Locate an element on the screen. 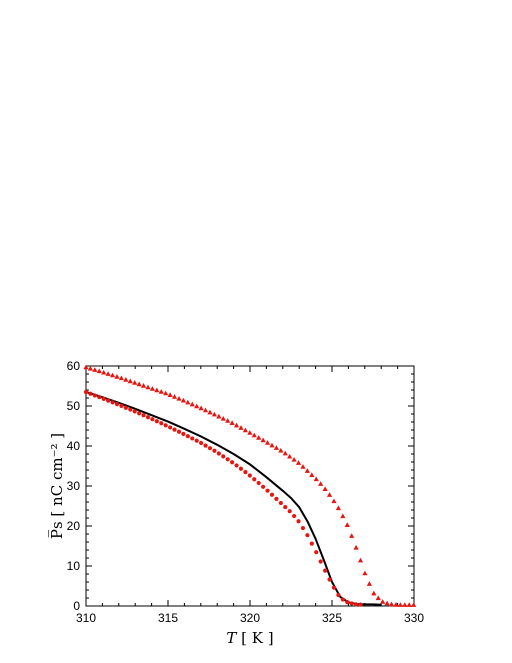 Image resolution: width=512 pixels, height=663 pixels. x-axis-label-symbol: T is located at coordinates (231, 638).